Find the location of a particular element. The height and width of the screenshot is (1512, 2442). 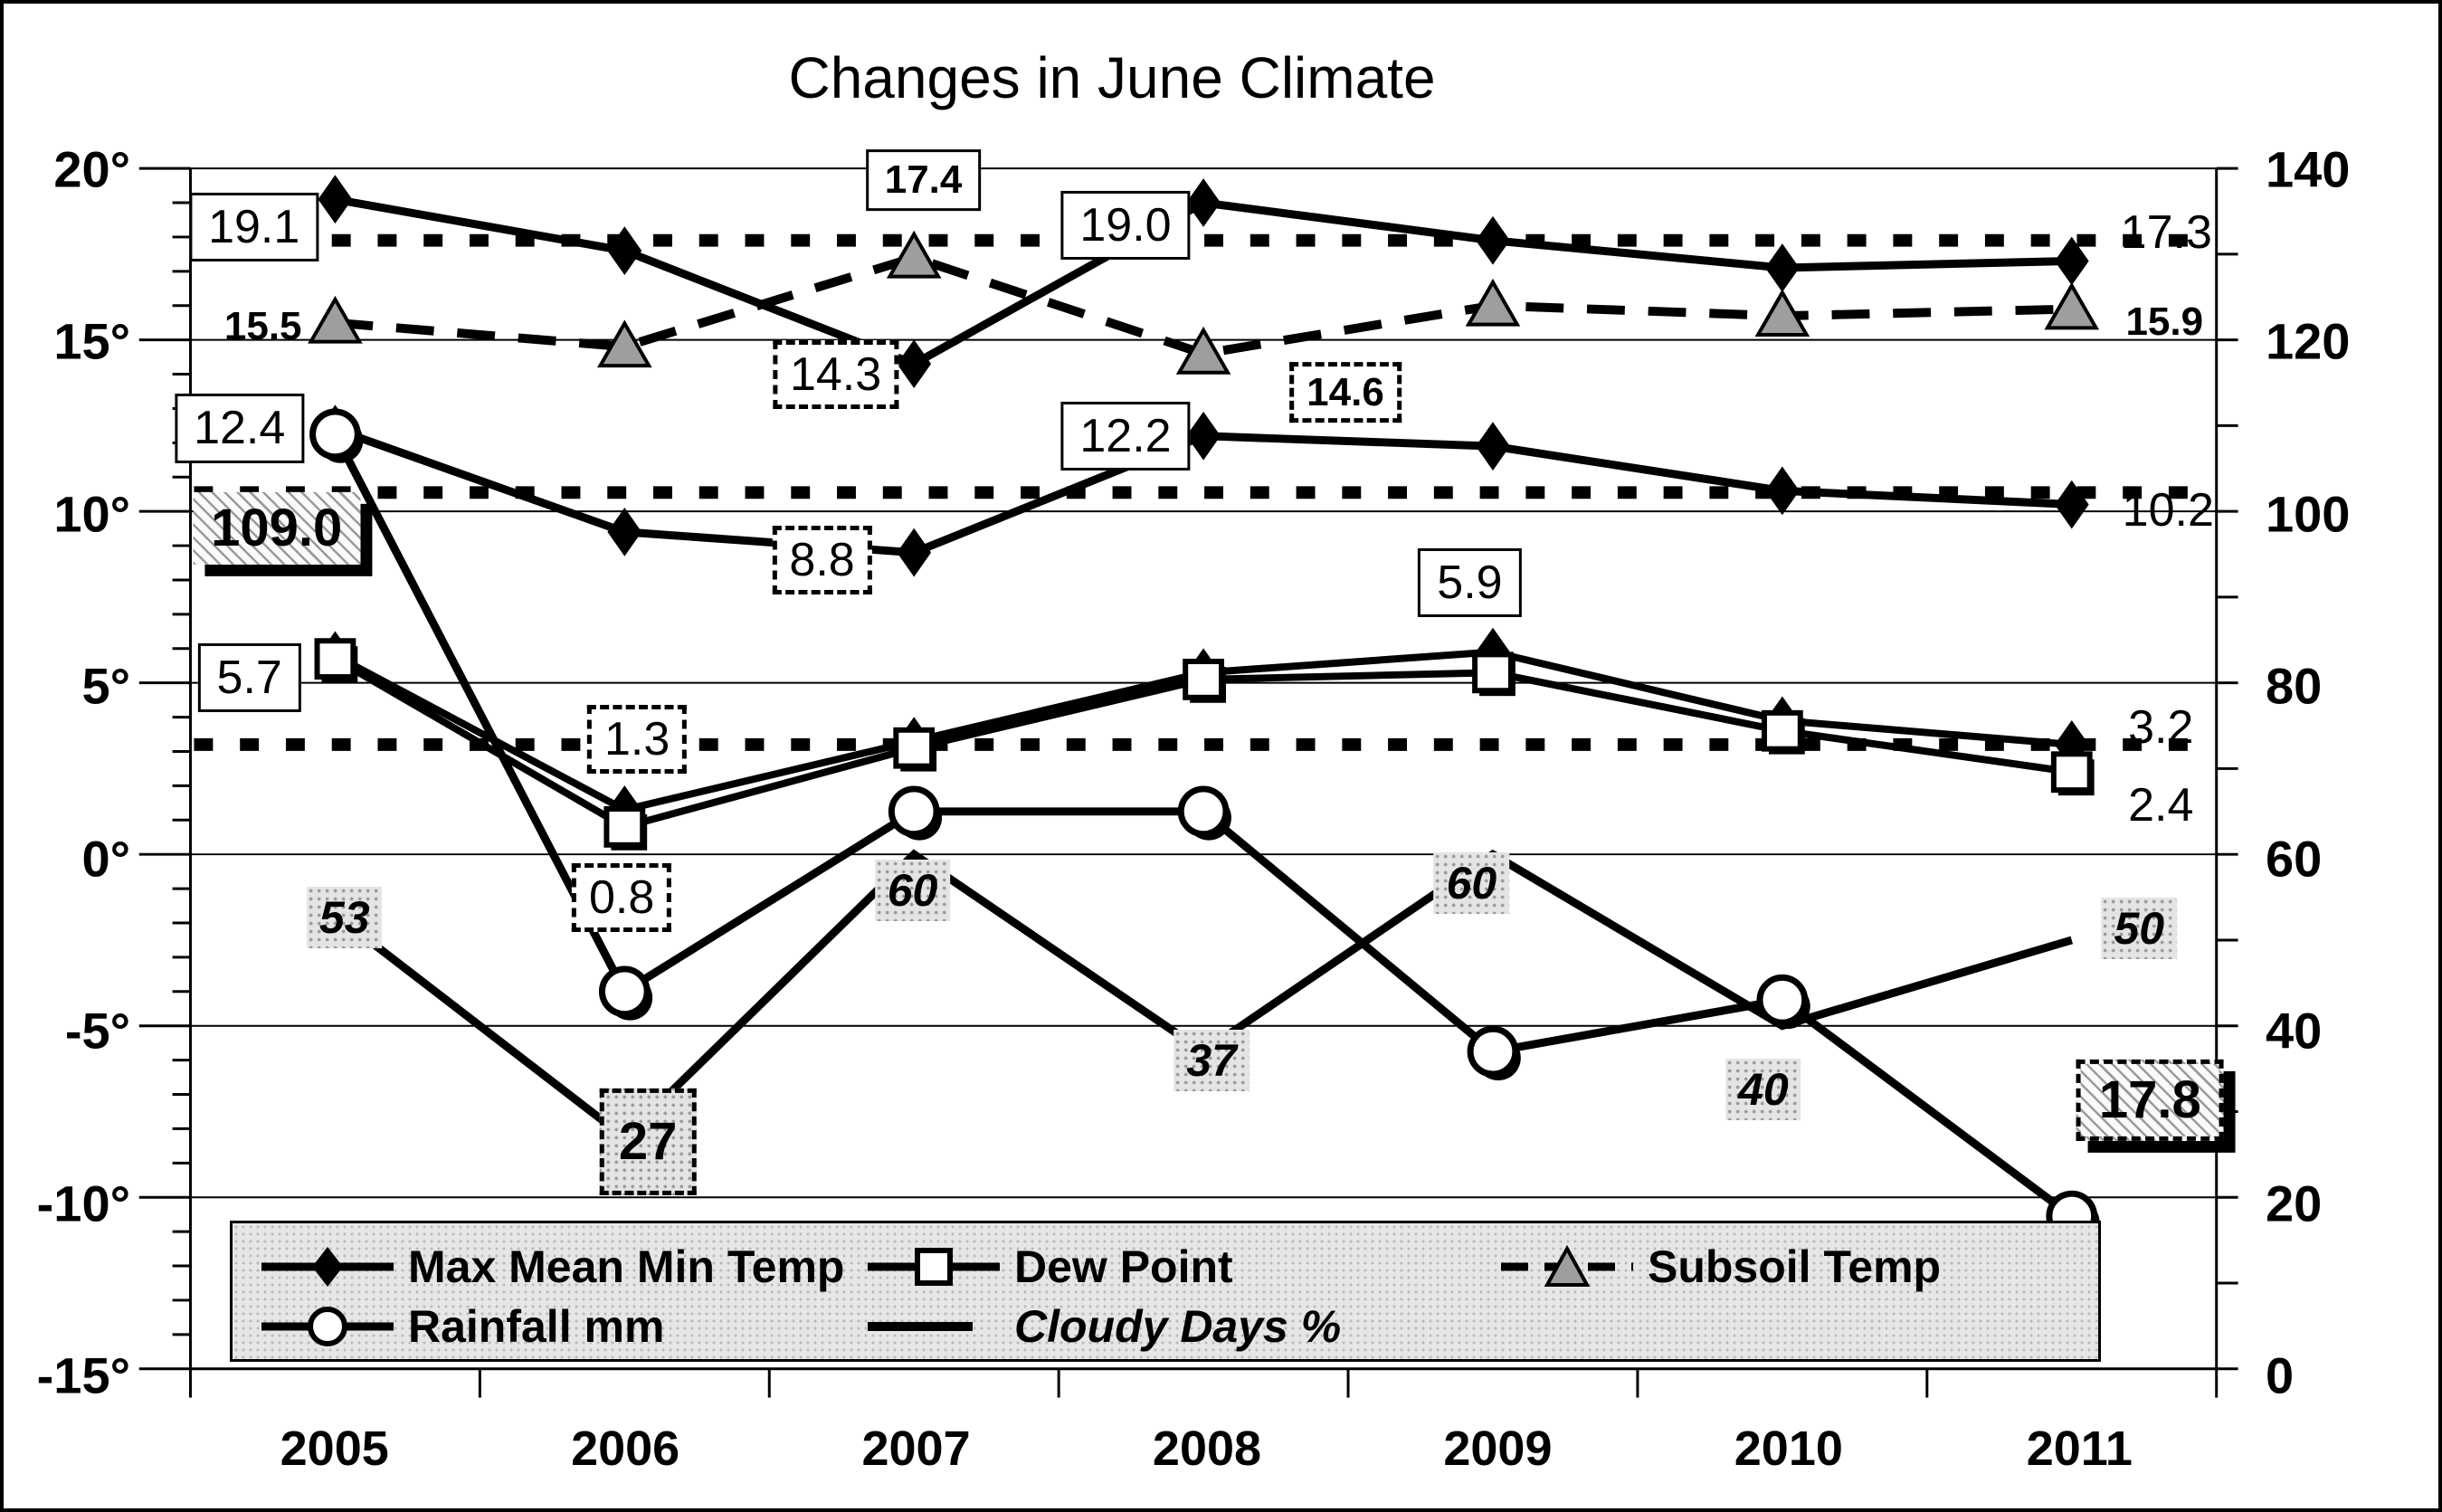

legend-item-max-mean-min-temp: Max Mean Min Temp is located at coordinates (552, 1267).